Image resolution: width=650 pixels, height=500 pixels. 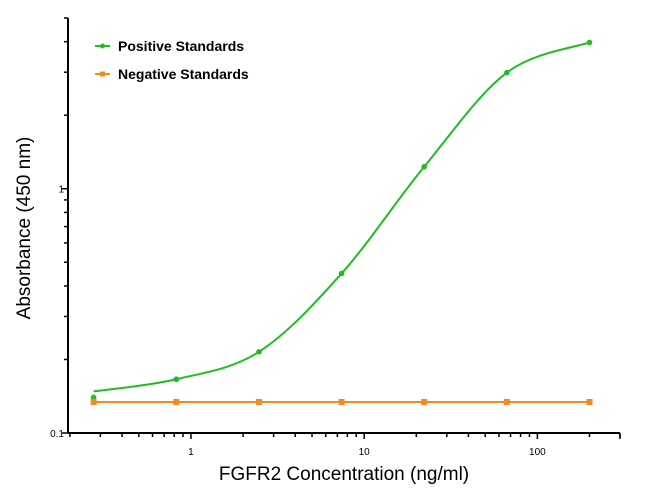 What do you see at coordinates (102, 46) in the screenshot?
I see `legend-marker-positive` at bounding box center [102, 46].